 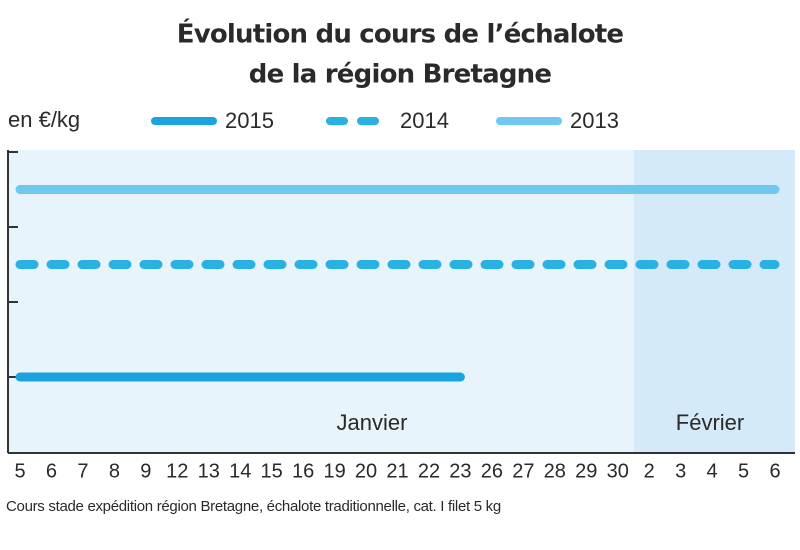 I want to click on legend-label: 2013, so click(x=594, y=120).